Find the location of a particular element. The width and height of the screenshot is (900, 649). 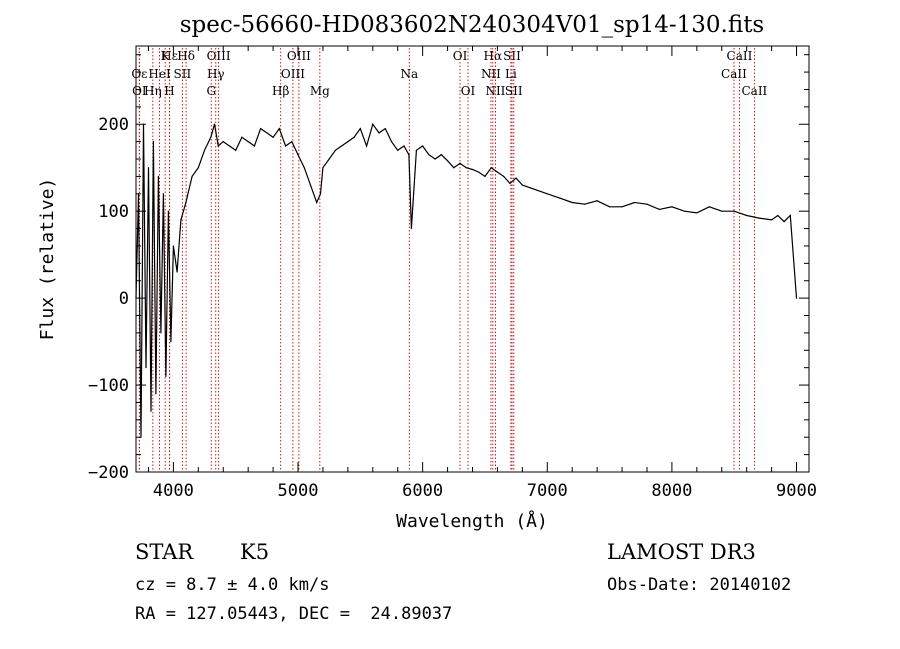

y-tick-label: 0 is located at coordinates (124, 299).